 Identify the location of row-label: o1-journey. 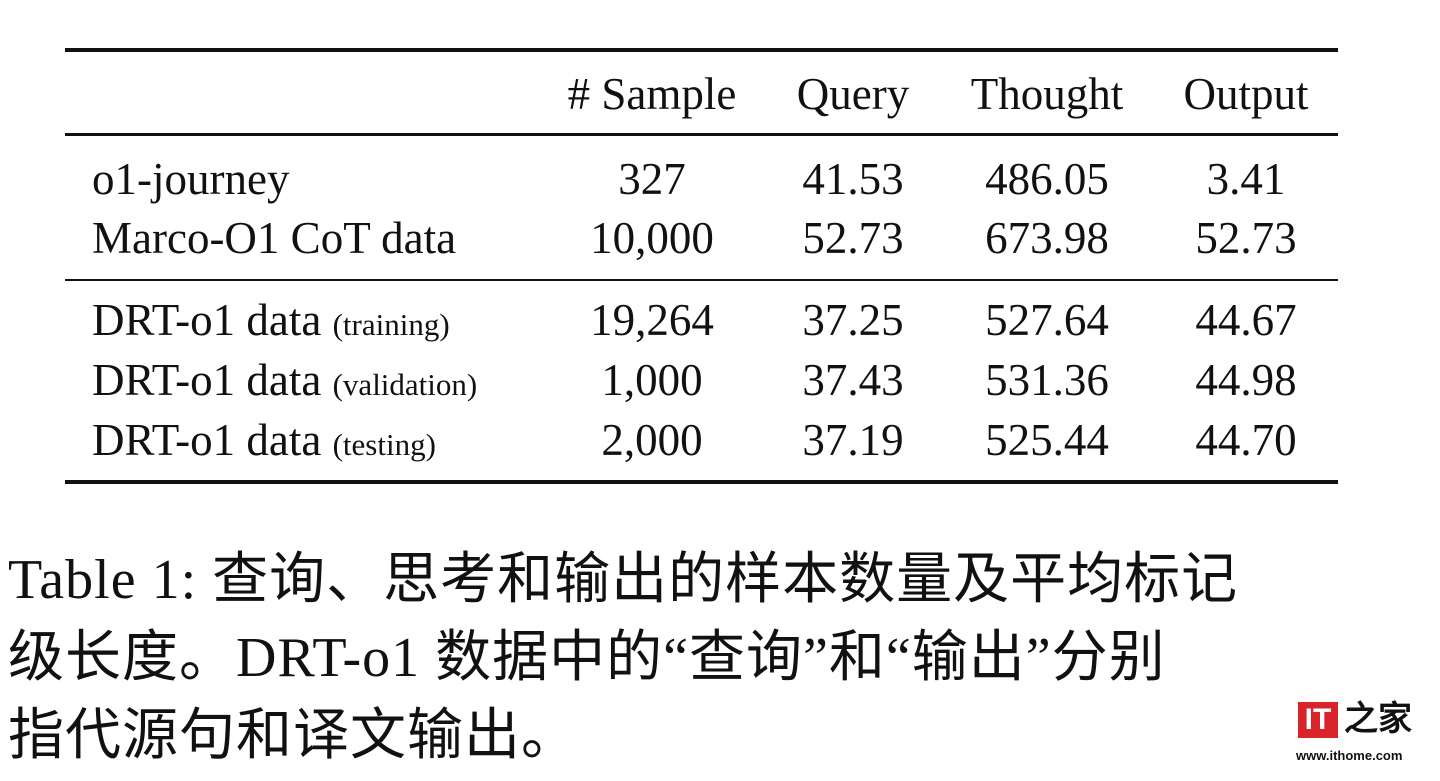
(191, 179).